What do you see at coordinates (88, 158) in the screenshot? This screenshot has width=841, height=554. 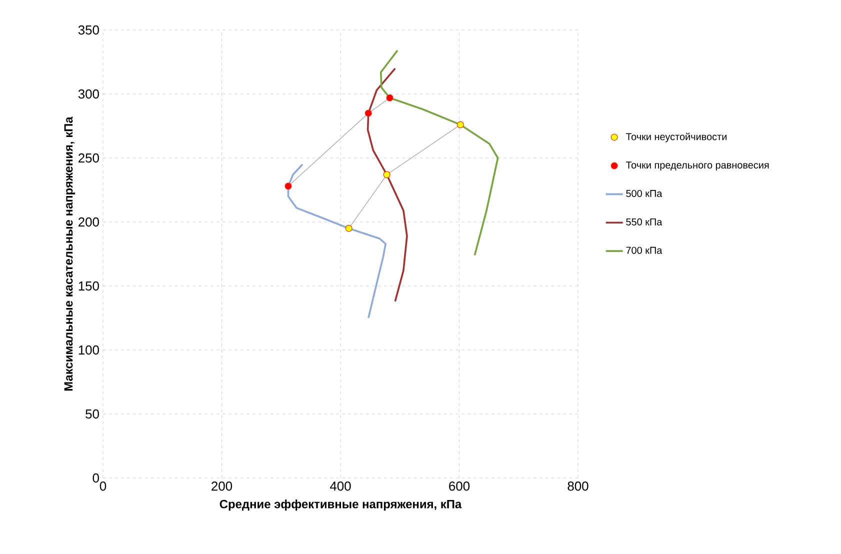 I see `y-tick-label: 250` at bounding box center [88, 158].